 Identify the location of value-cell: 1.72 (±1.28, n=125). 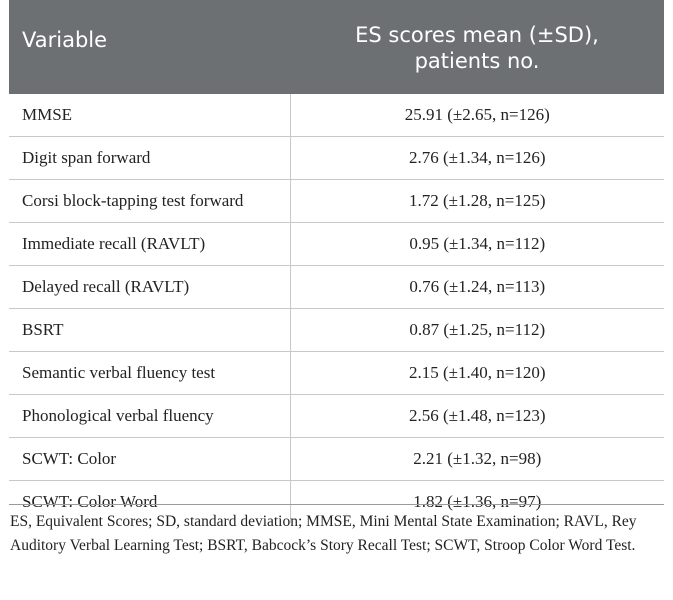
(477, 201).